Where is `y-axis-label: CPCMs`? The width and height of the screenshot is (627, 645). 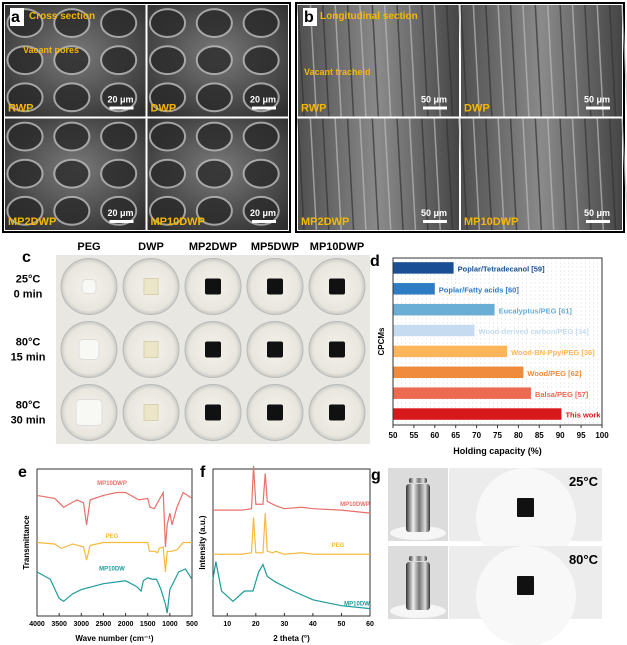
y-axis-label: CPCMs is located at coordinates (381, 341).